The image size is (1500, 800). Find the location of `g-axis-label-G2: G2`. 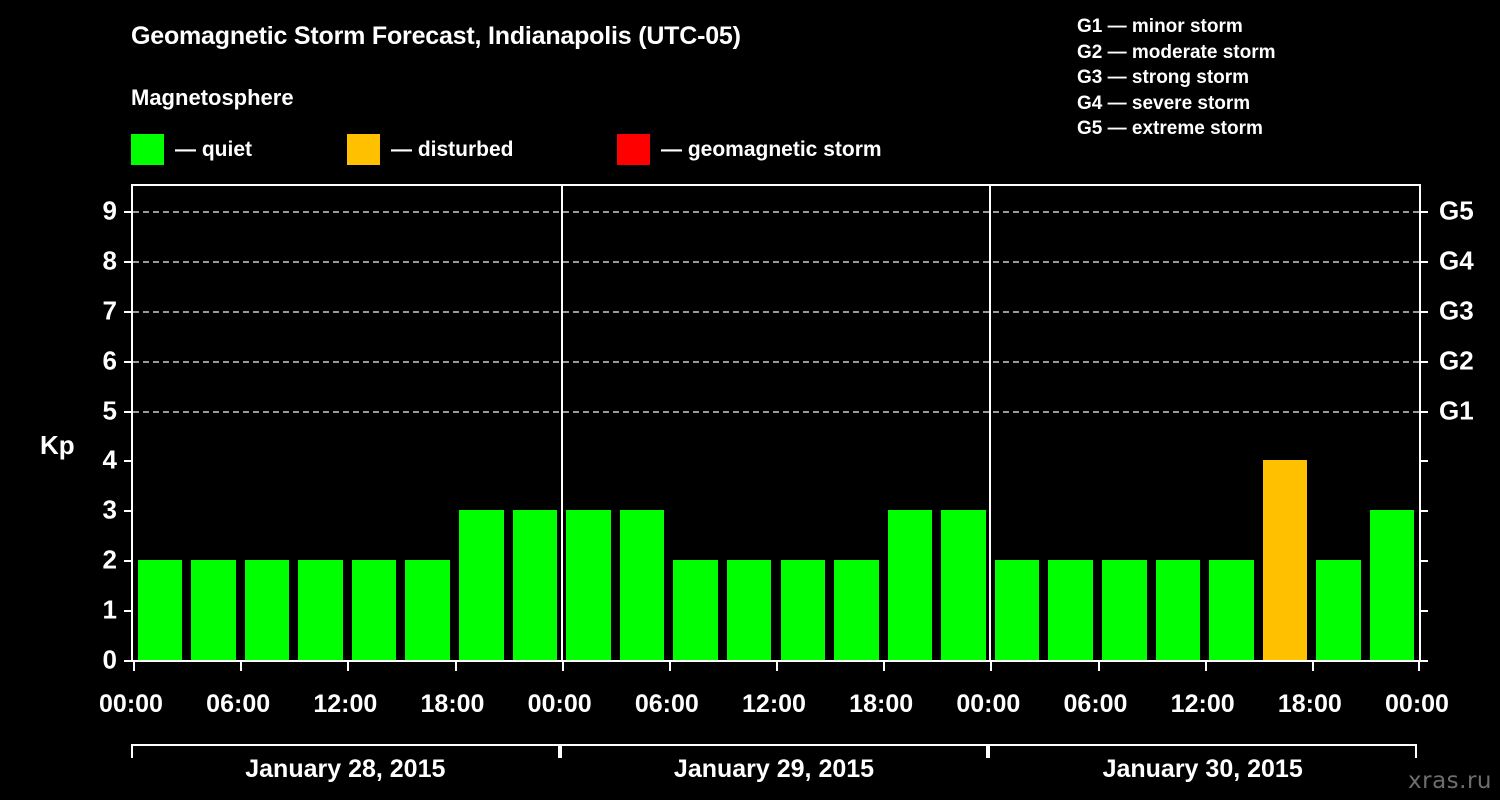

g-axis-label-G2: G2 is located at coordinates (1456, 360).